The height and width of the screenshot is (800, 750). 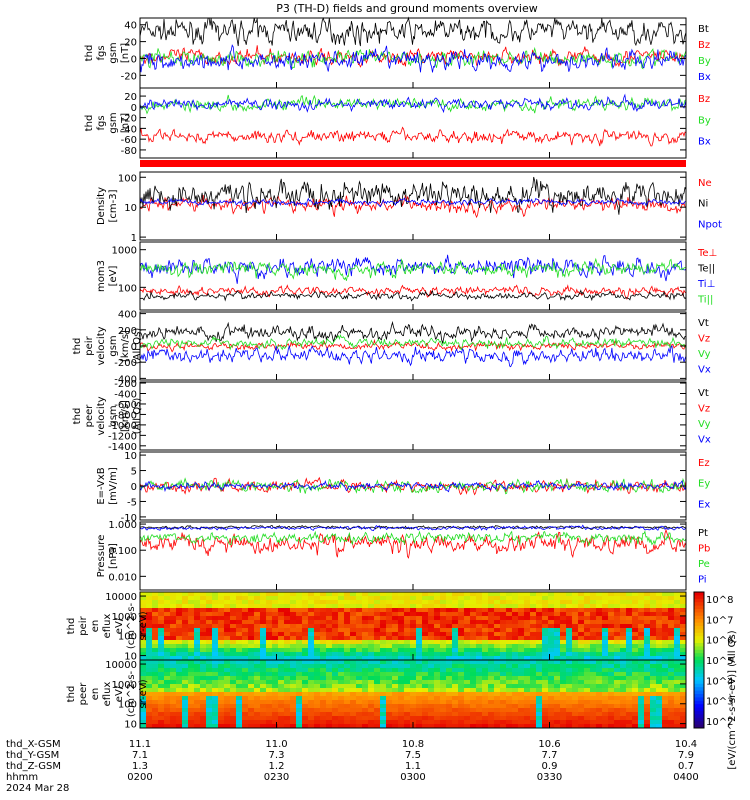 I want to click on colorbar-label-6: 10^2, so click(x=719, y=722).